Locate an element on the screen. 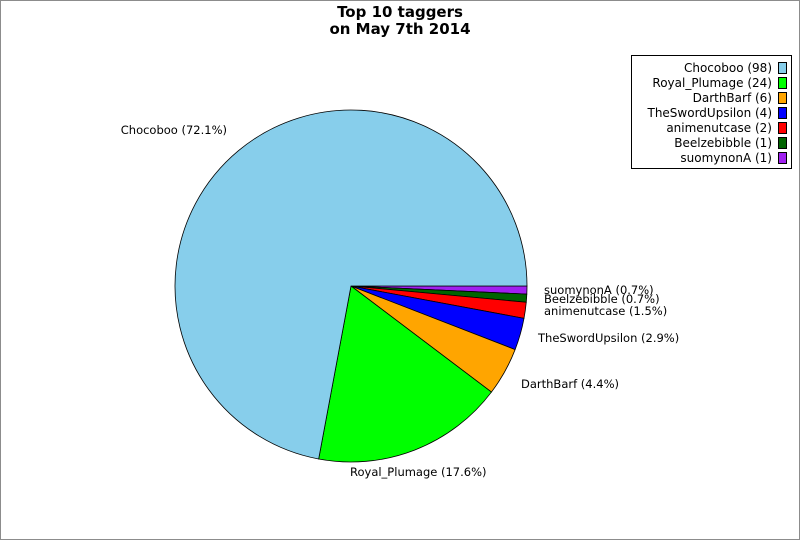 This screenshot has height=540, width=800. slice-label-animenutcase: animenutcase (1.5%) is located at coordinates (605, 311).